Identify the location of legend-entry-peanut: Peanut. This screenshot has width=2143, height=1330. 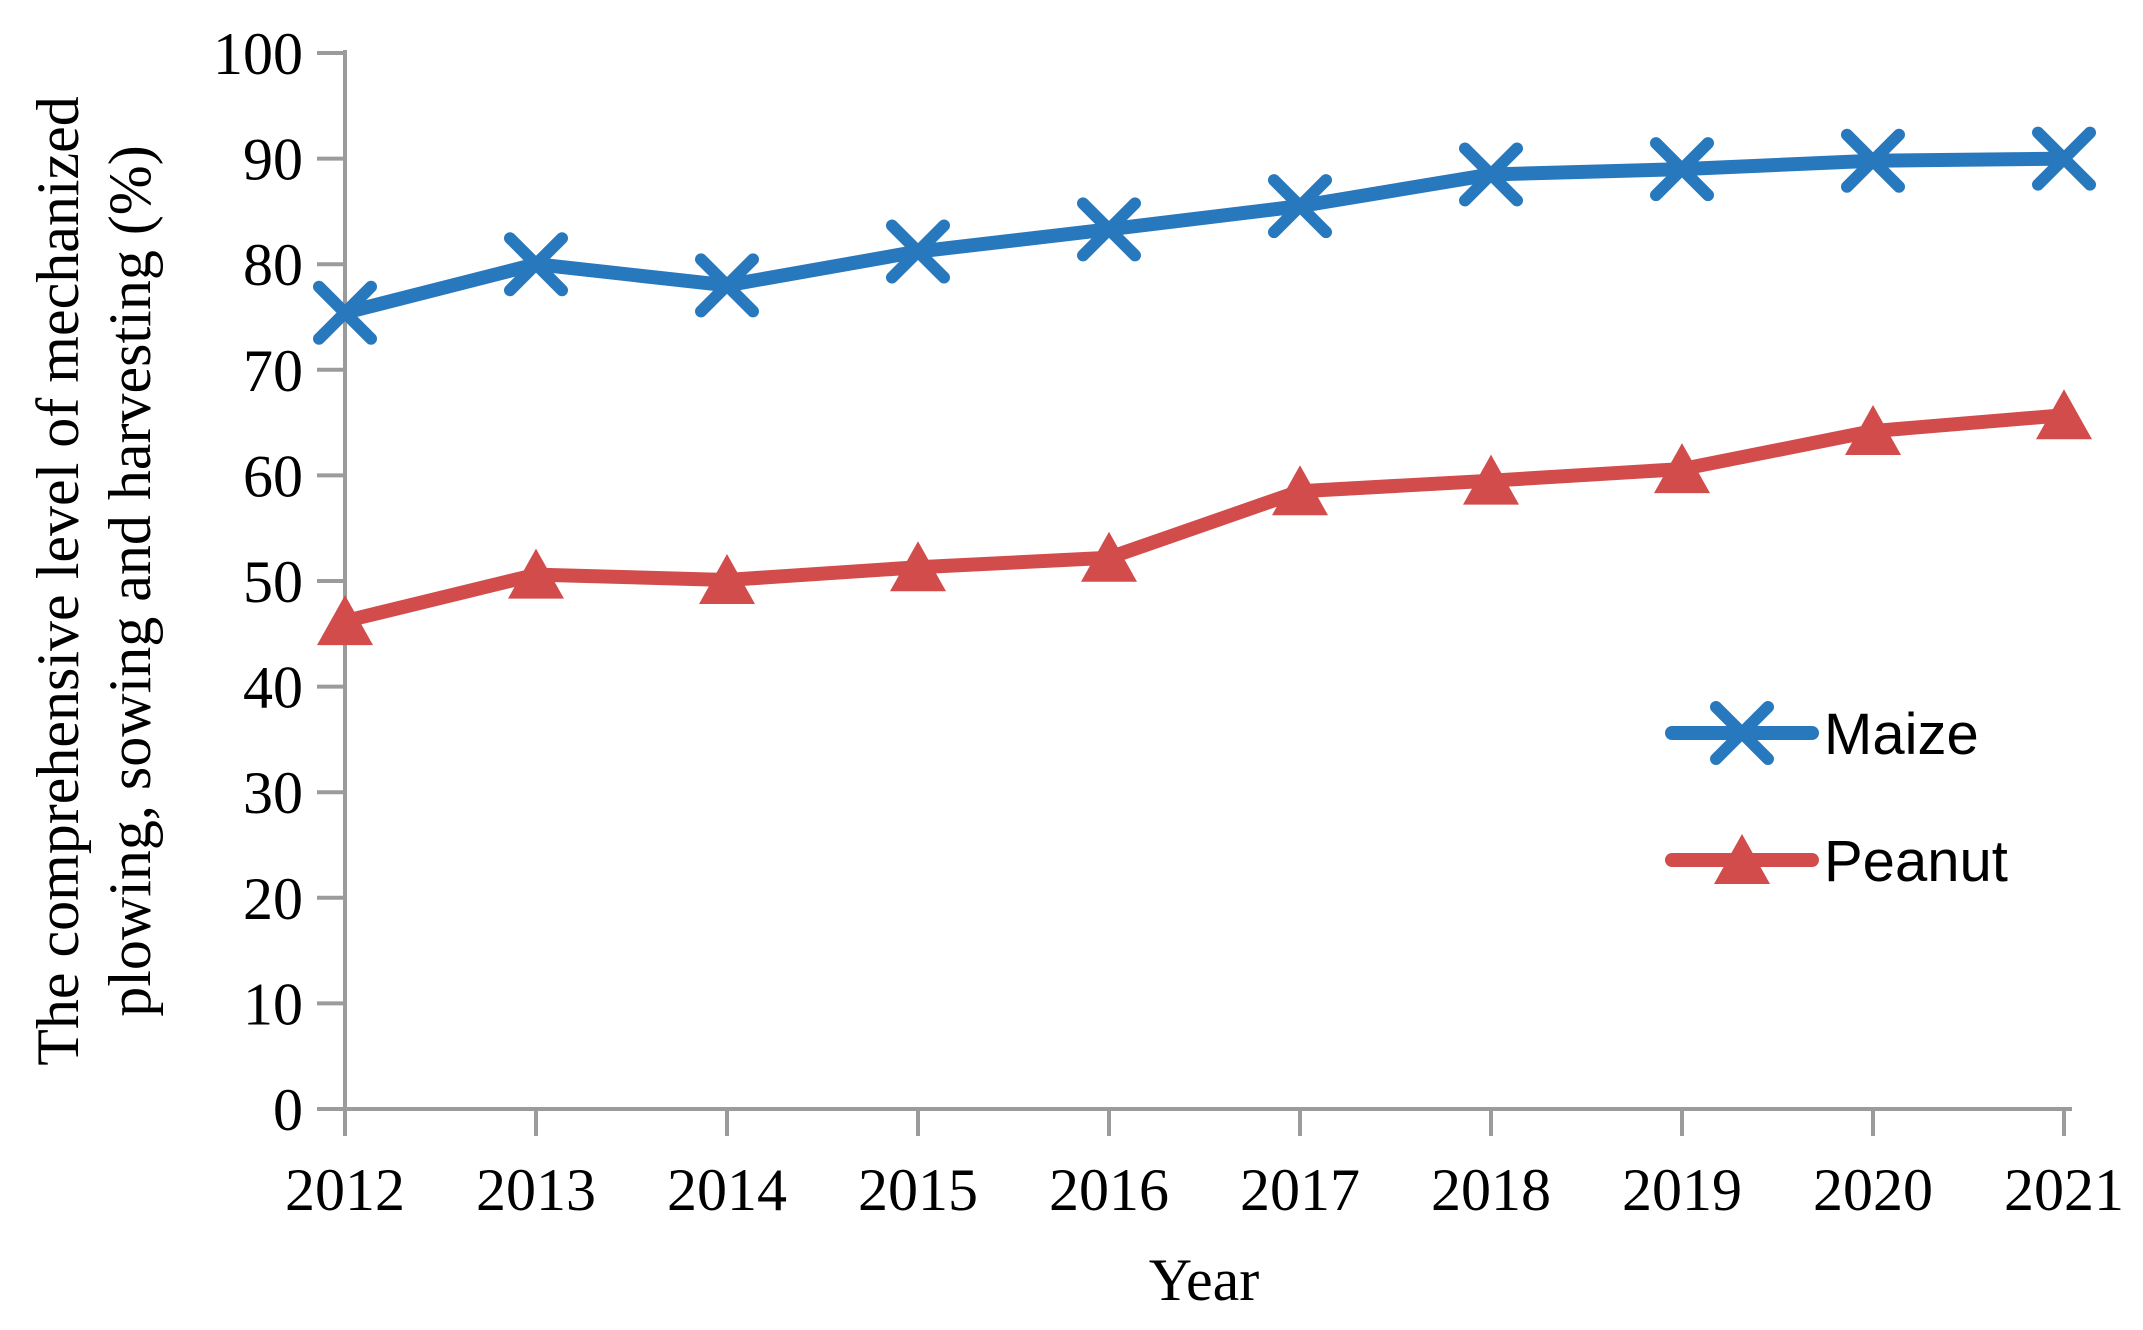
(1836, 861).